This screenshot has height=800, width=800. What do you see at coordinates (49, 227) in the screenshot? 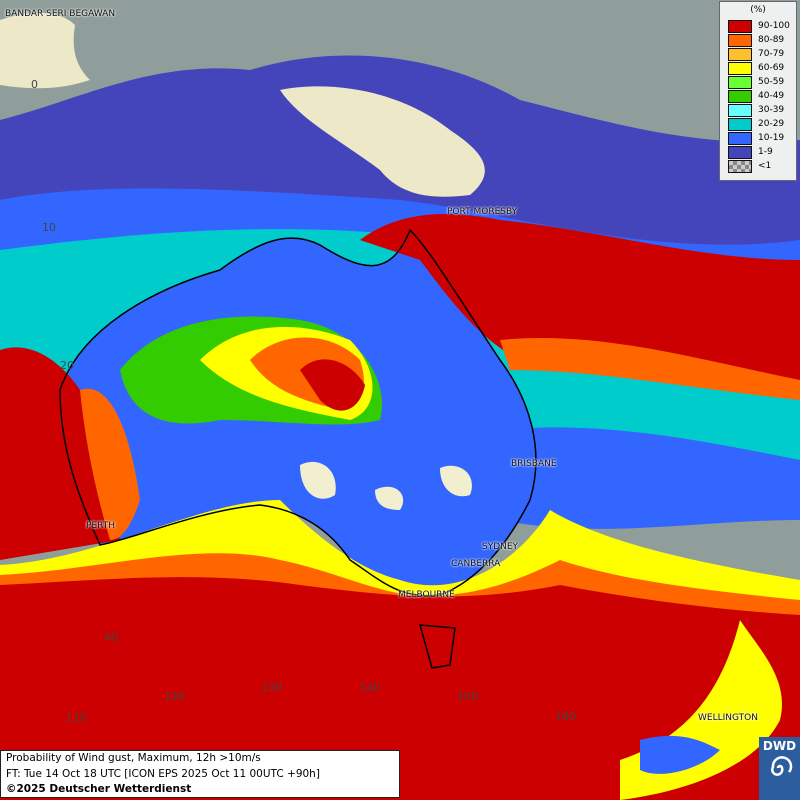
I see `lat-label: 10` at bounding box center [49, 227].